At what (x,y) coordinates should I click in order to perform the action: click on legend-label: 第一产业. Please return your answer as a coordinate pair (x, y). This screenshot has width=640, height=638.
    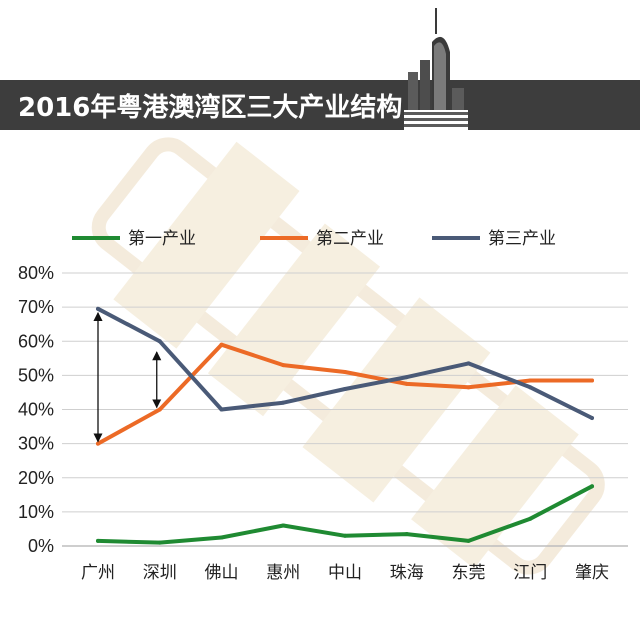
    Looking at the image, I should click on (162, 239).